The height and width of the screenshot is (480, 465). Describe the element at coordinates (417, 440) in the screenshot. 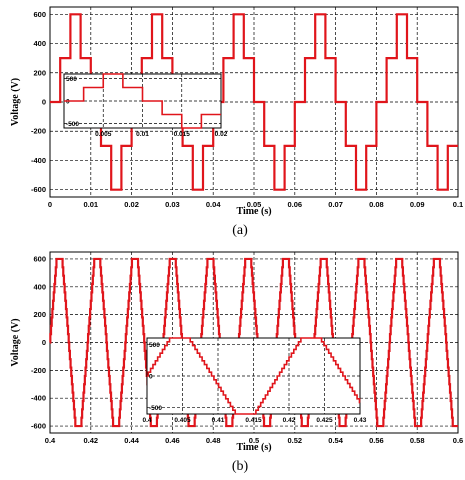

I see `x-tick-label: 0.58` at that location.